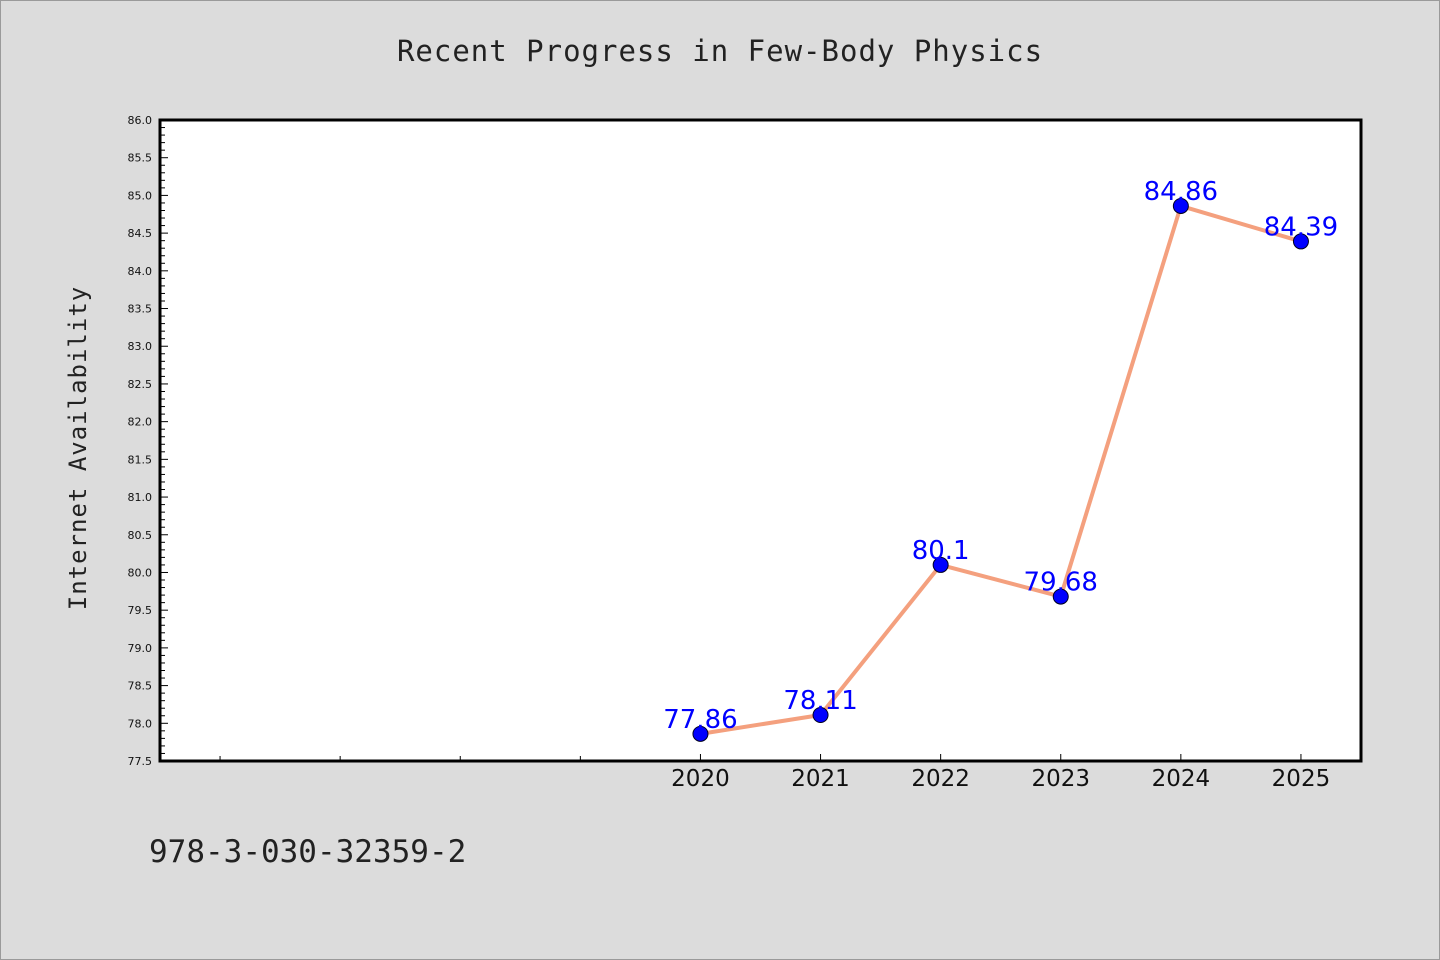 The width and height of the screenshot is (1440, 960). What do you see at coordinates (820, 779) in the screenshot?
I see `x-tick-label: 2021` at bounding box center [820, 779].